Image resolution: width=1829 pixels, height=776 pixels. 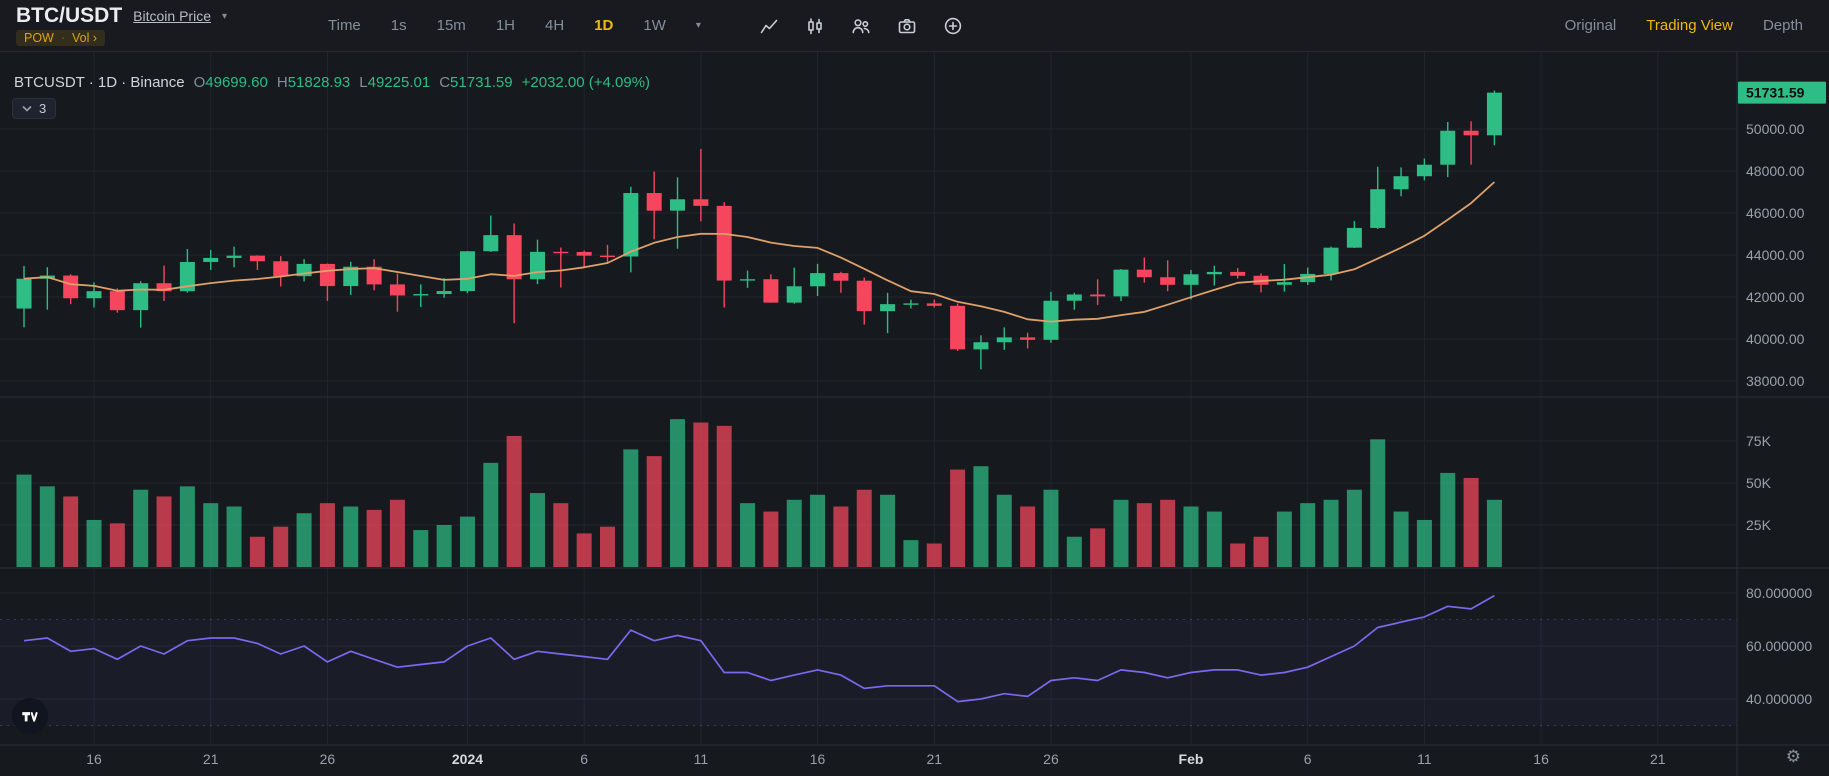 I want to click on interval-1w: 1W, so click(x=654, y=25).